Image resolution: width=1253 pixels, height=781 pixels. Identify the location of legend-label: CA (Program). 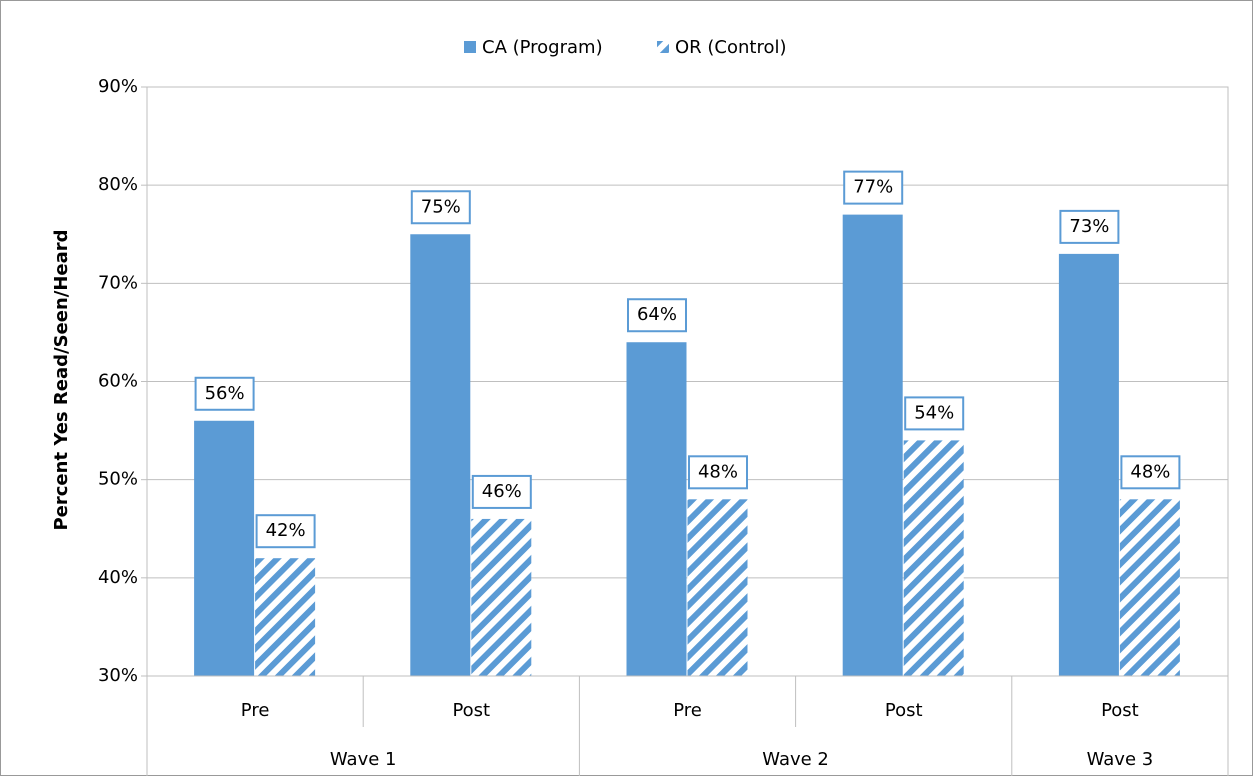
(542, 47).